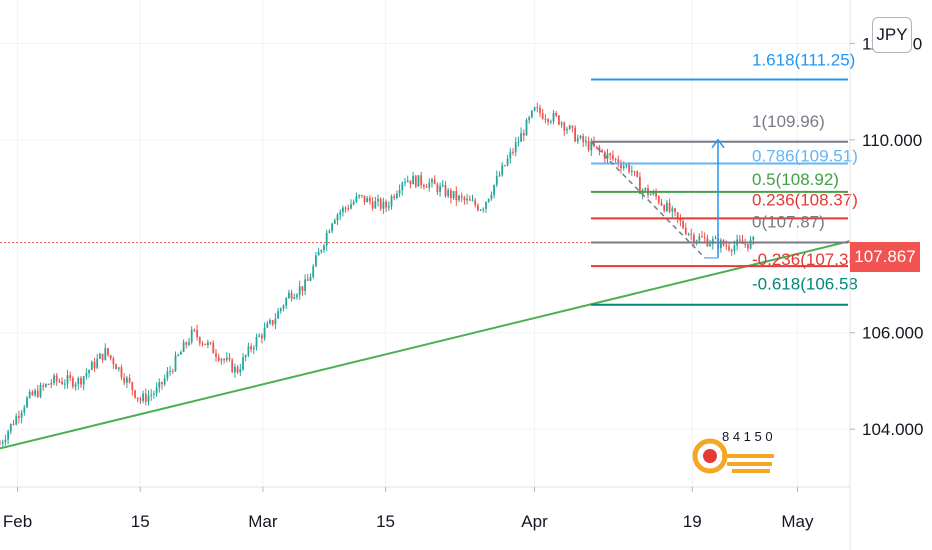 The width and height of the screenshot is (932, 550). What do you see at coordinates (892, 35) in the screenshot?
I see `currency-badge: JPY` at bounding box center [892, 35].